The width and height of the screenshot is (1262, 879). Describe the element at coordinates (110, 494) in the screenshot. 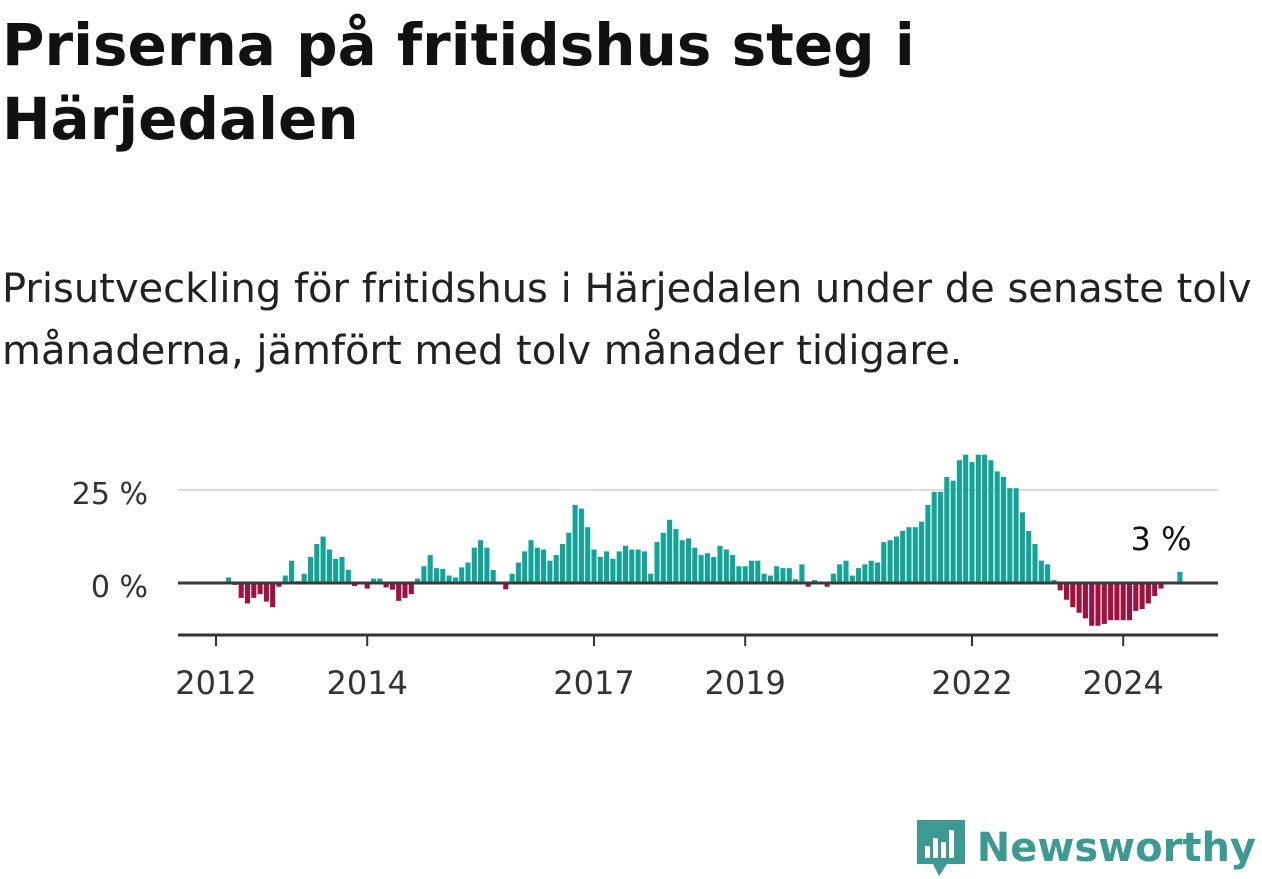

I see `y-tick-label-25: 25 %` at that location.